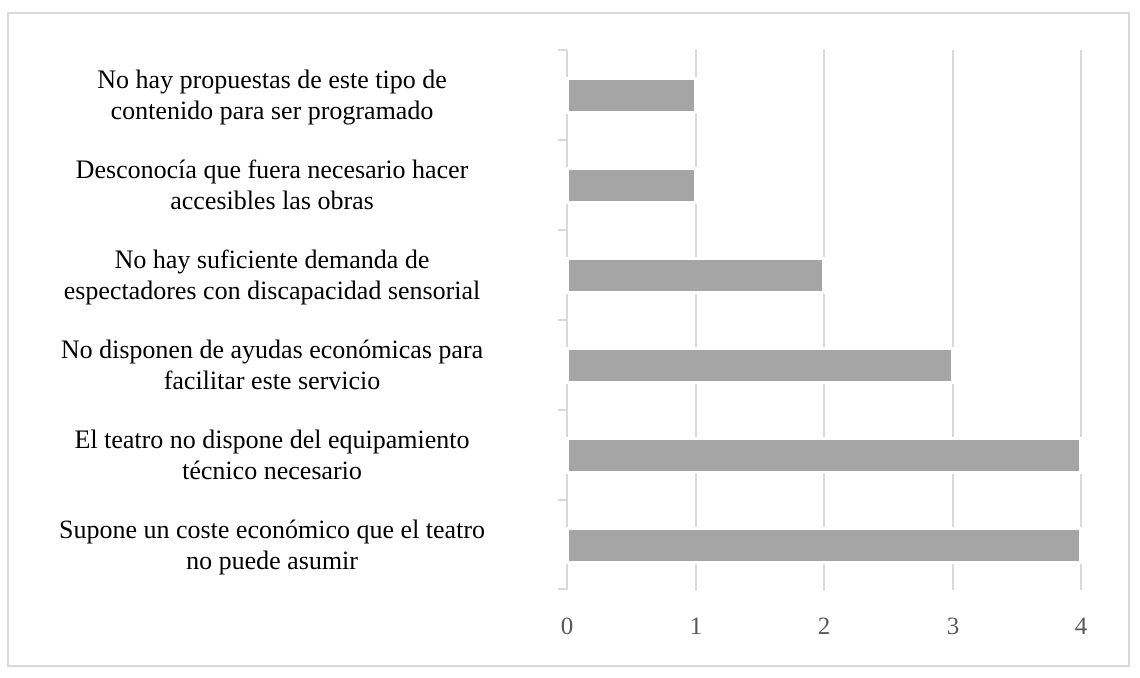 The width and height of the screenshot is (1140, 678). I want to click on x-tick-label: 4, so click(1081, 626).